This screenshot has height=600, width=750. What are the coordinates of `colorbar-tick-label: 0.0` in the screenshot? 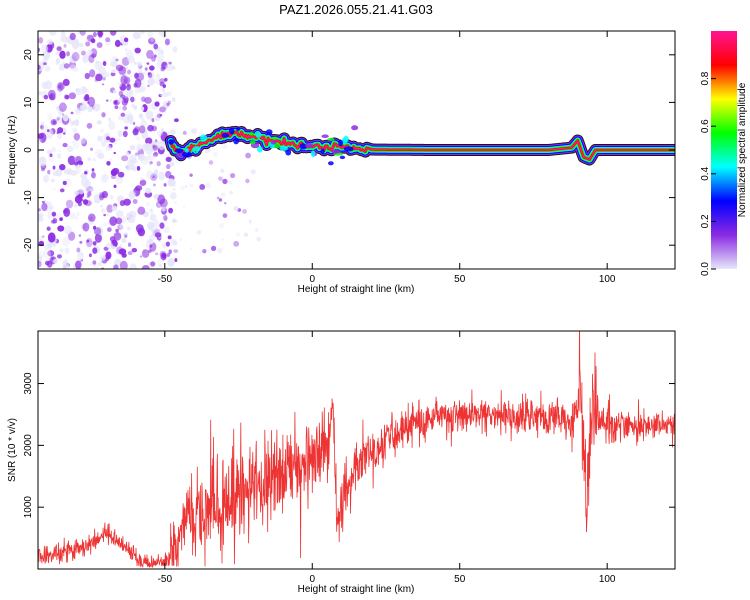 It's located at (705, 269).